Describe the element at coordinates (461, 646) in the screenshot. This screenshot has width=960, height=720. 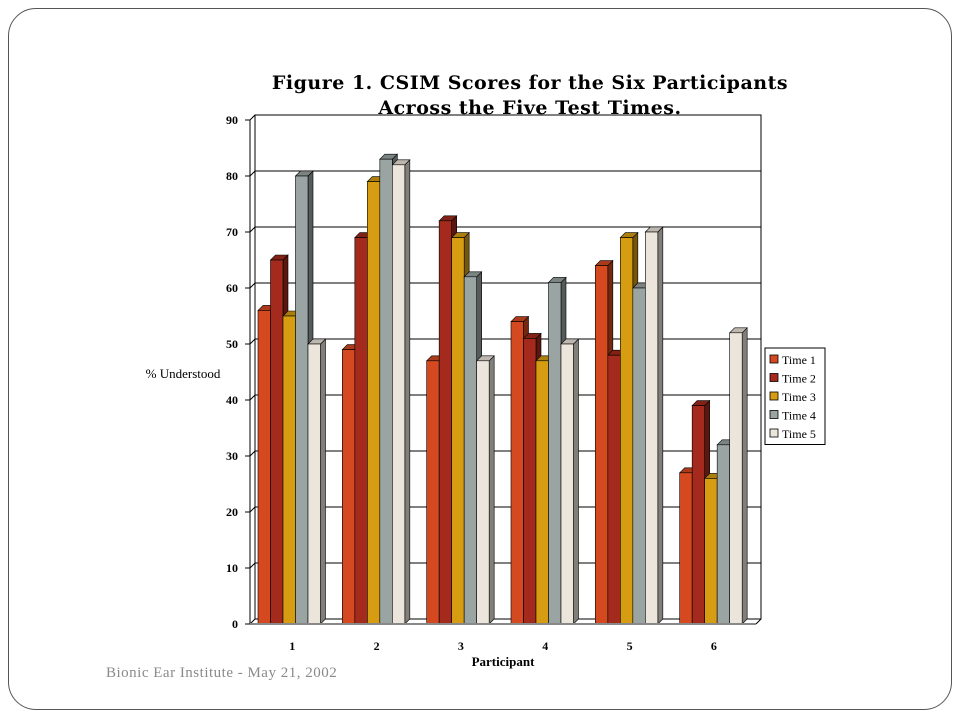
I see `x-tick-label: 3` at that location.